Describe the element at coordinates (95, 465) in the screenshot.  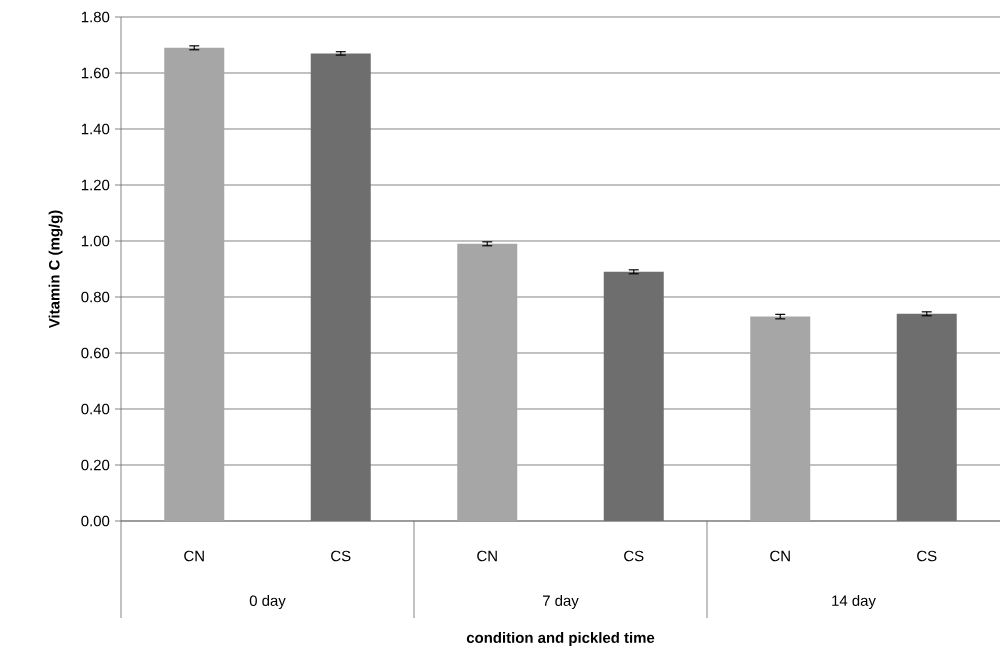
I see `y-tick-label: 0.20` at that location.